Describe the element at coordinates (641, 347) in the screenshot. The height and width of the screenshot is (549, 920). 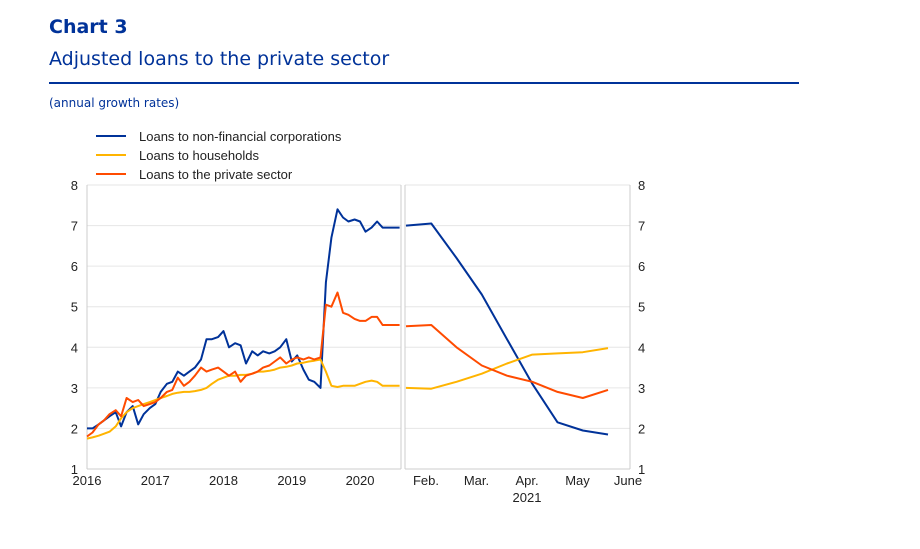
I see `y-tick-label-right: 4` at that location.